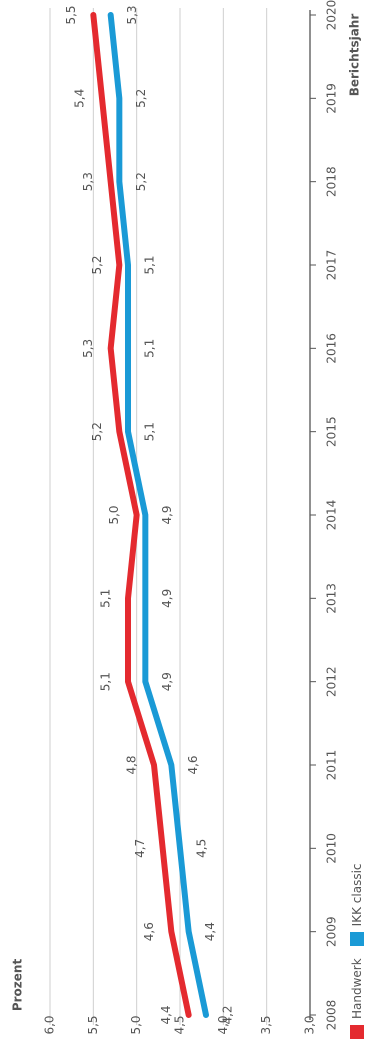  What do you see at coordinates (355, 55) in the screenshot?
I see `x-axis-title: Berichtsjahr` at bounding box center [355, 55].